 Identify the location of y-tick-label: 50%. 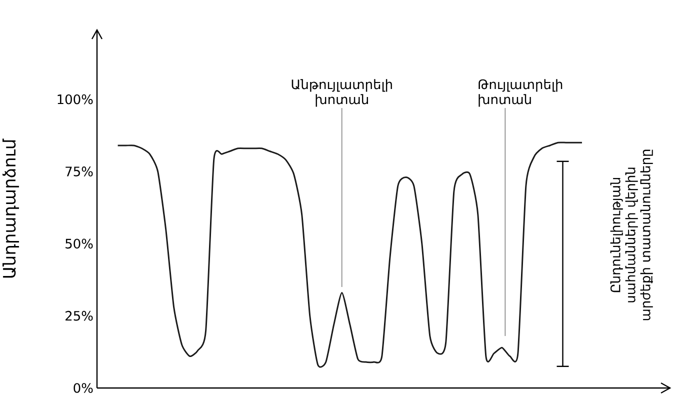
(79, 243).